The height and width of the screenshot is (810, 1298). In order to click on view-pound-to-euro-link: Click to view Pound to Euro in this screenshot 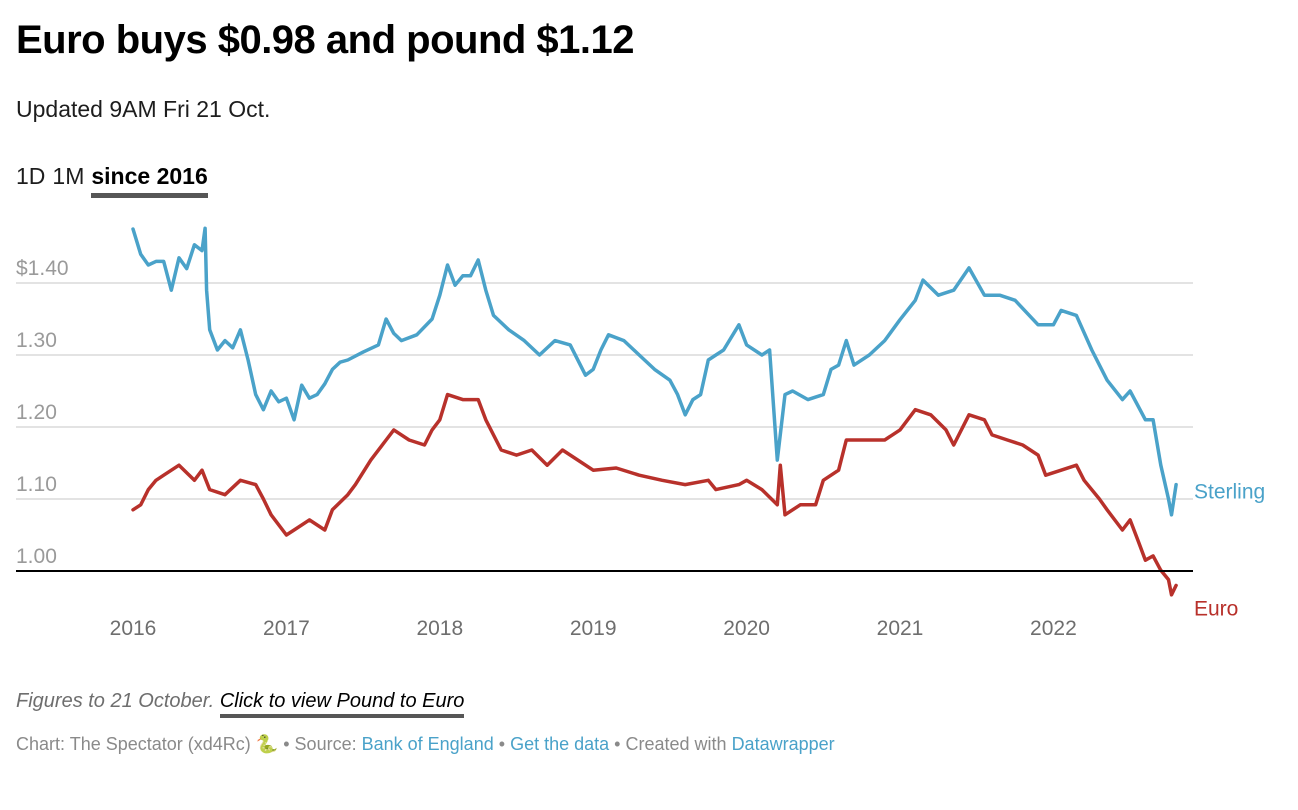, I will do `click(342, 704)`.